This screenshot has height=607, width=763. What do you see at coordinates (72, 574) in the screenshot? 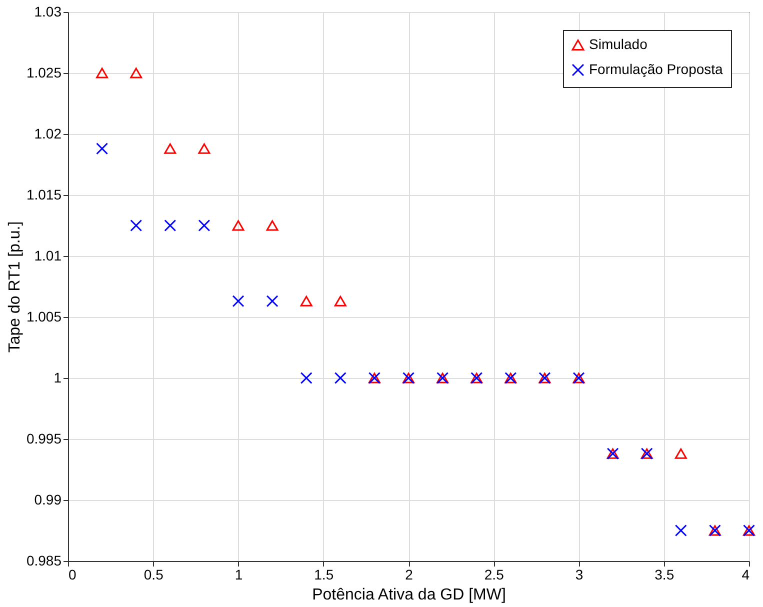
I see `x-tick-label: 0` at bounding box center [72, 574].